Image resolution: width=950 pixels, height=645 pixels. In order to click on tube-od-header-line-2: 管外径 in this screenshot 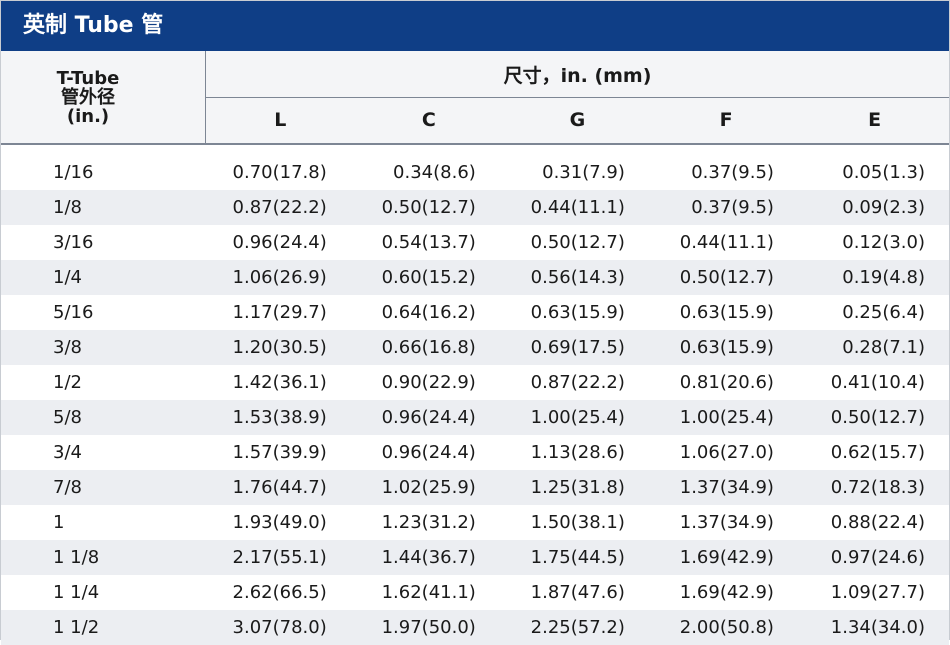, I will do `click(88, 97)`.